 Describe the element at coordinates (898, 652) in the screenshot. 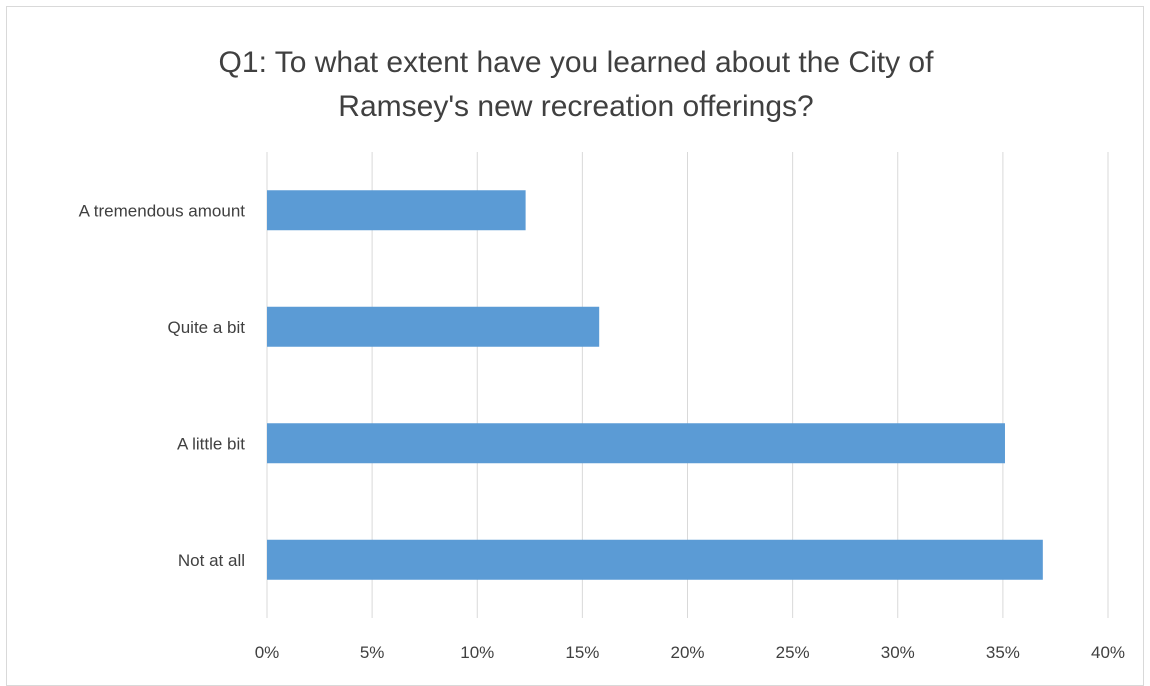

I see `x-tick-label: 30%` at that location.